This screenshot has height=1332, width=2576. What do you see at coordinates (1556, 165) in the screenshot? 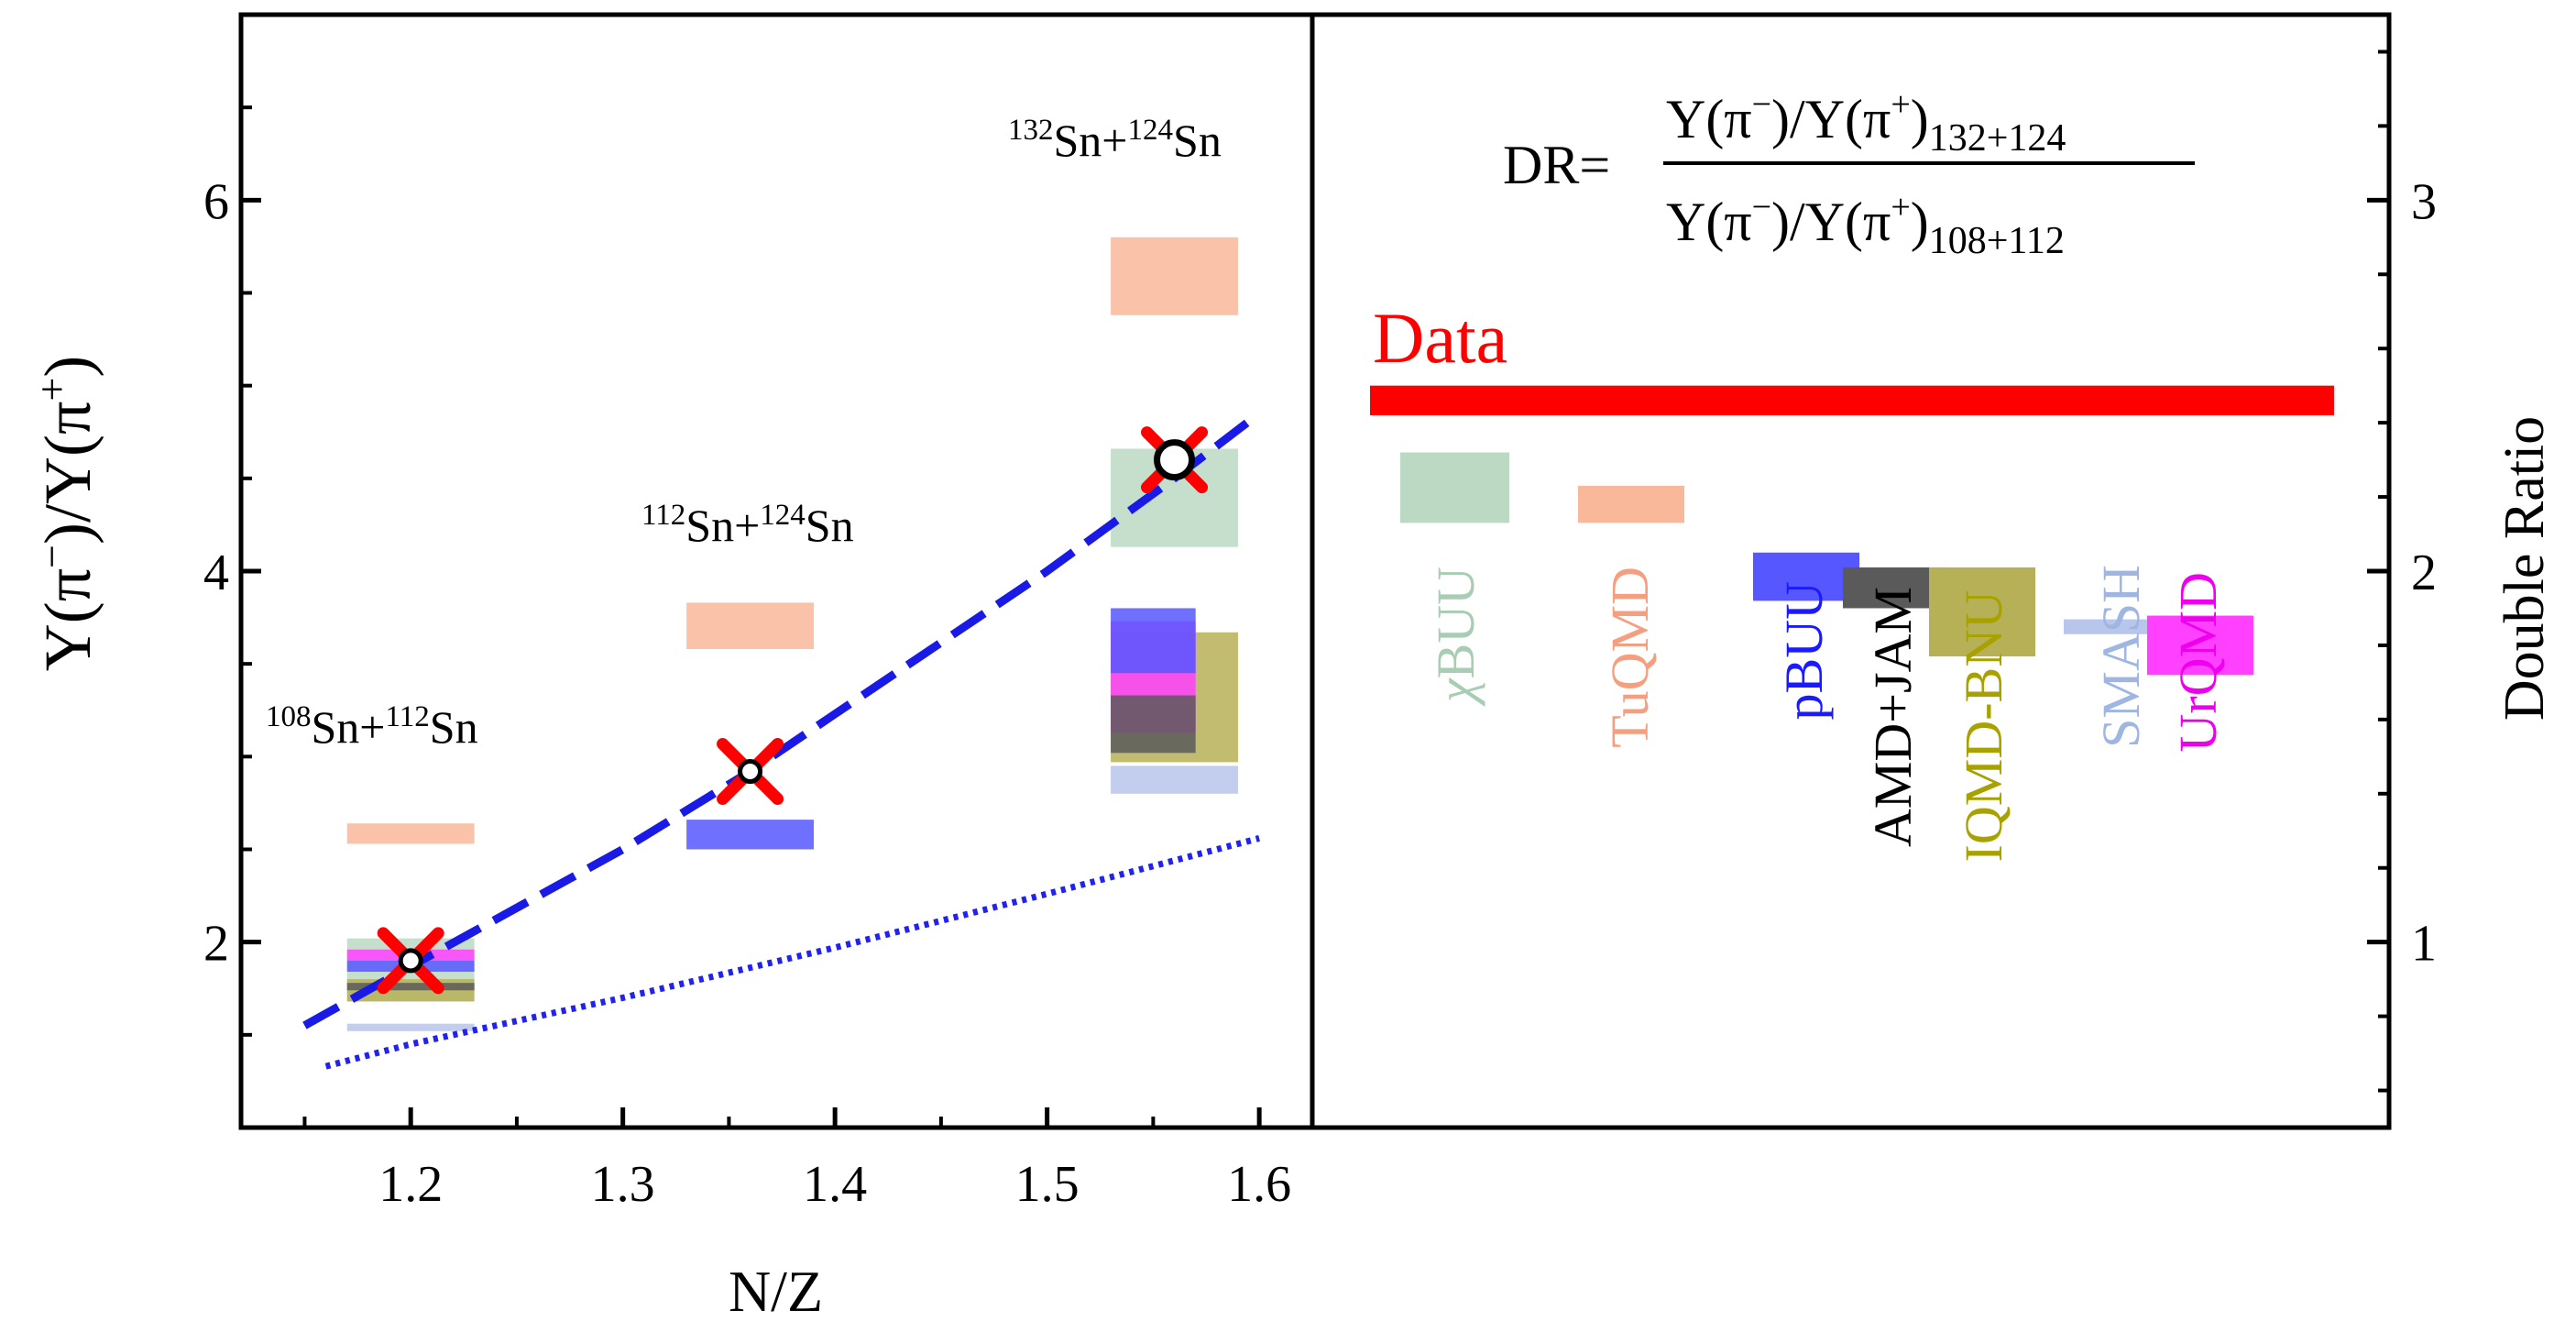
I see `formula-lhs: DR=` at bounding box center [1556, 165].